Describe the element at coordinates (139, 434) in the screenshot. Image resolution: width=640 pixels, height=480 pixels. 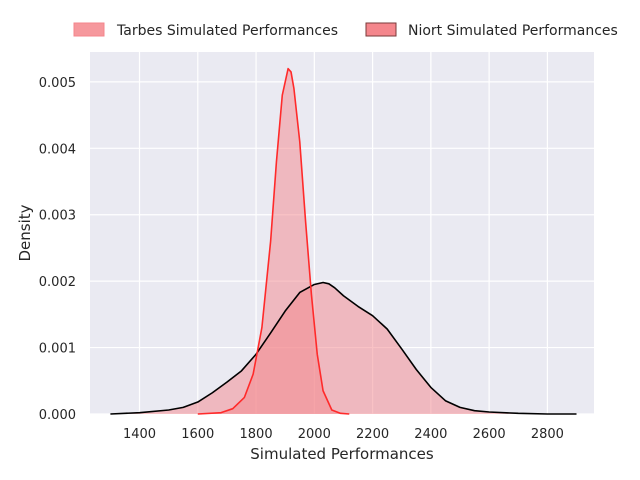
I see `x-tick-label: 1400` at that location.